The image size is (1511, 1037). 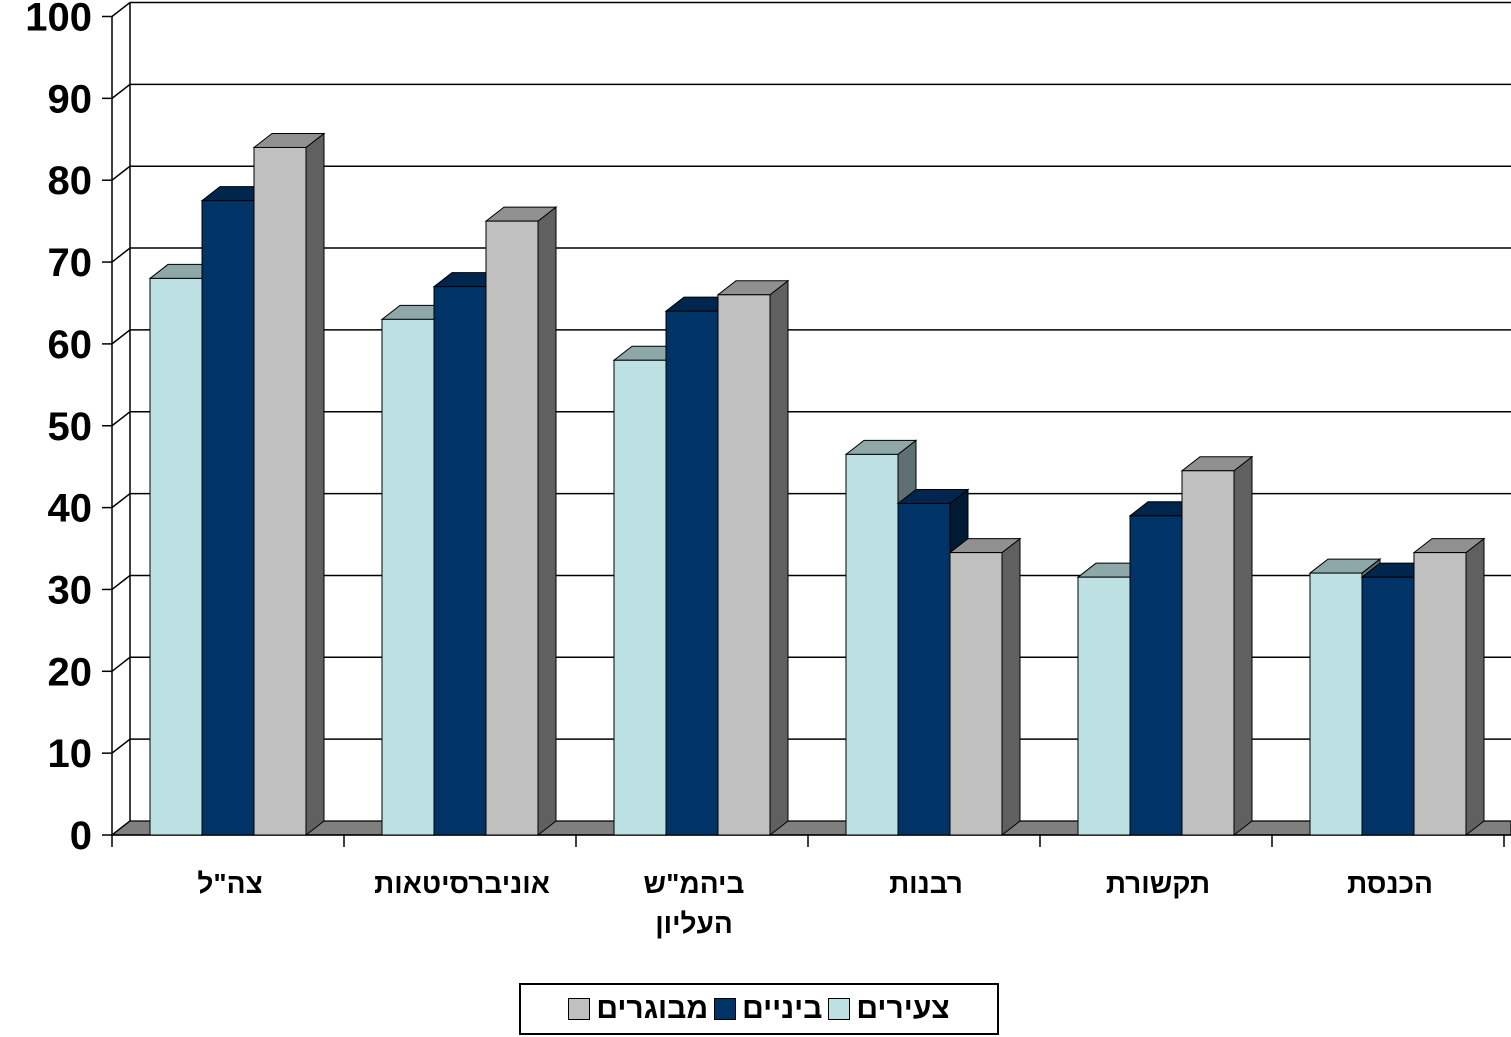 I want to click on legend-label: צעירים, so click(x=903, y=1008).